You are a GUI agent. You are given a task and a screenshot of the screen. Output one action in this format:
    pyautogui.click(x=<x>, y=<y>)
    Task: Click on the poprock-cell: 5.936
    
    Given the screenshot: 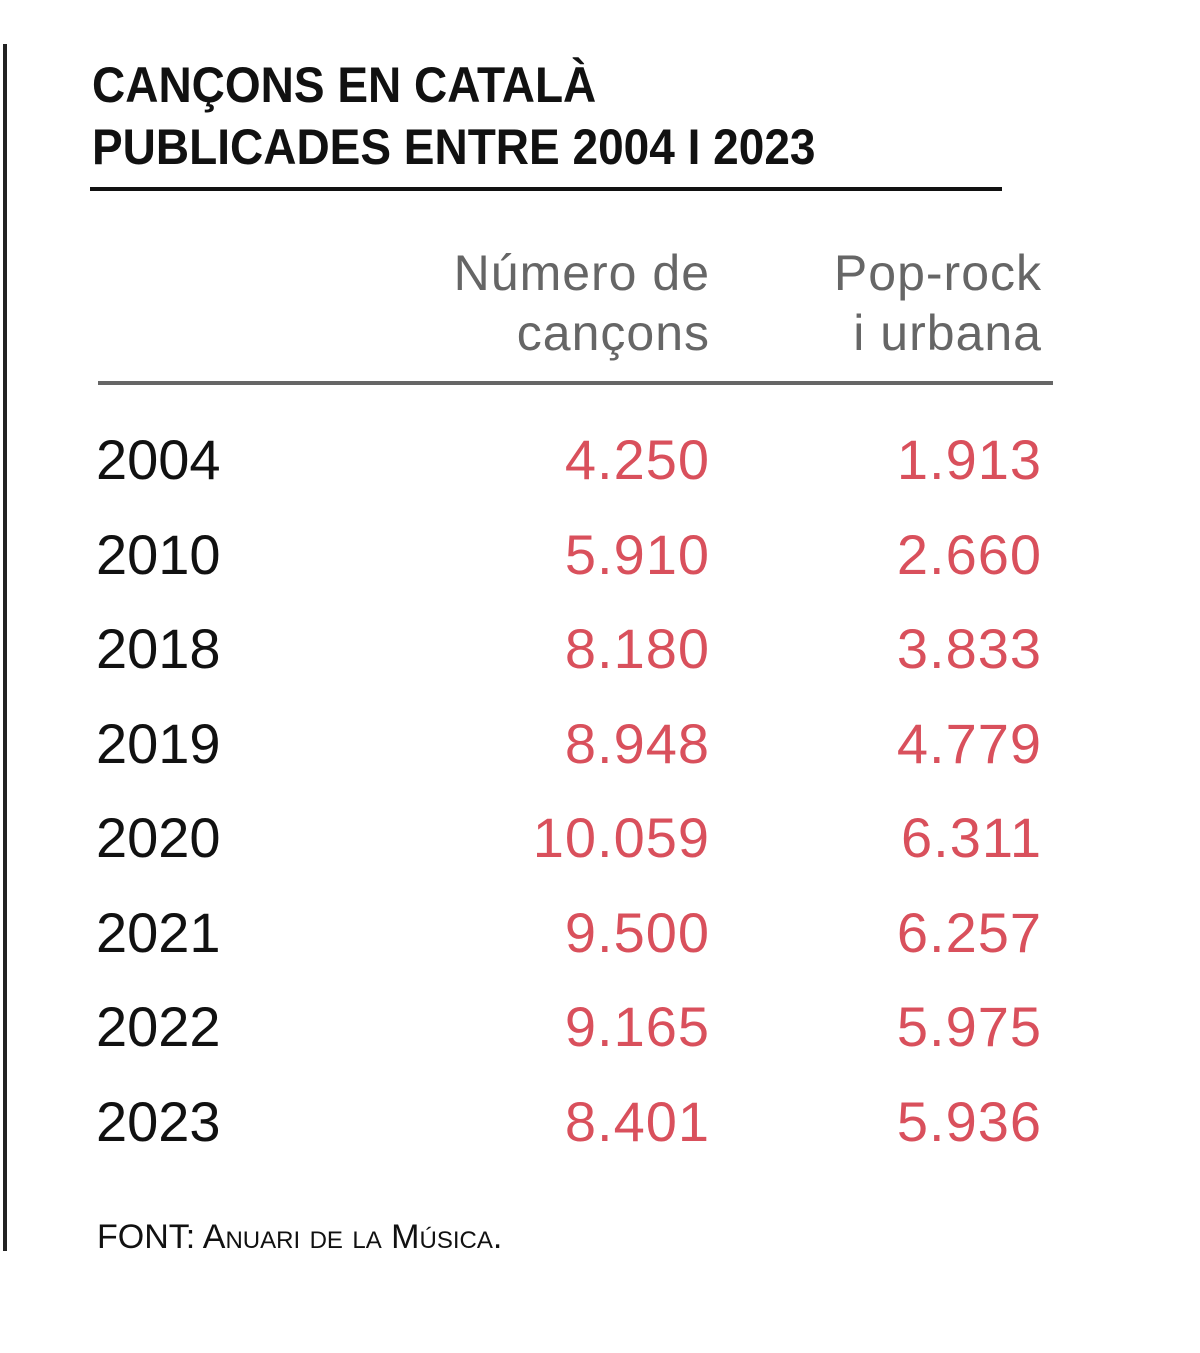 What is the action you would take?
    pyautogui.click(x=969, y=1121)
    